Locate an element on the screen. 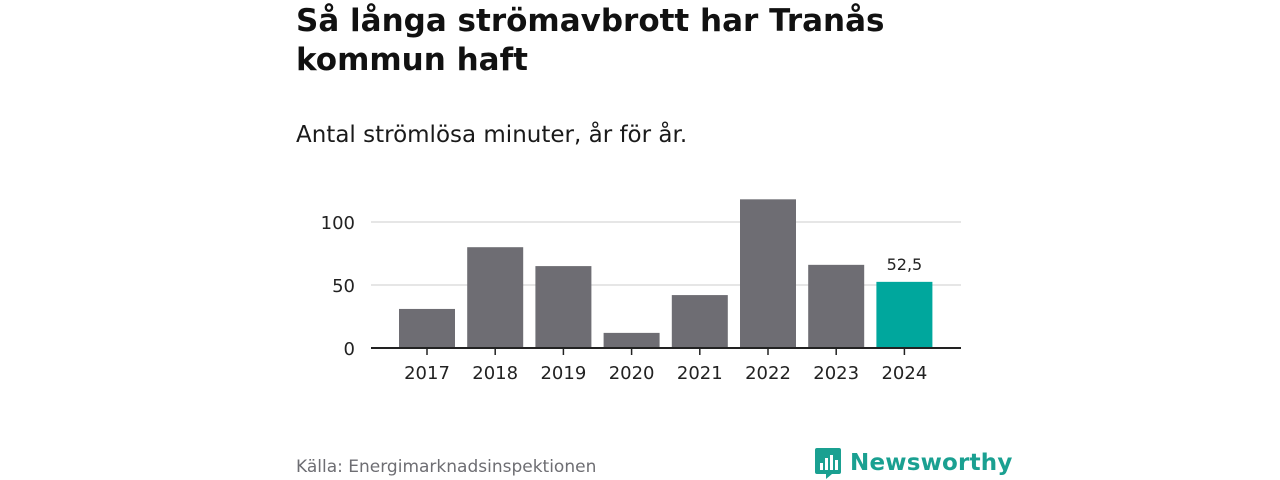 Image resolution: width=1280 pixels, height=480 pixels. chart-subtitle: Antal strömlösa minuter, år för år. is located at coordinates (492, 135).